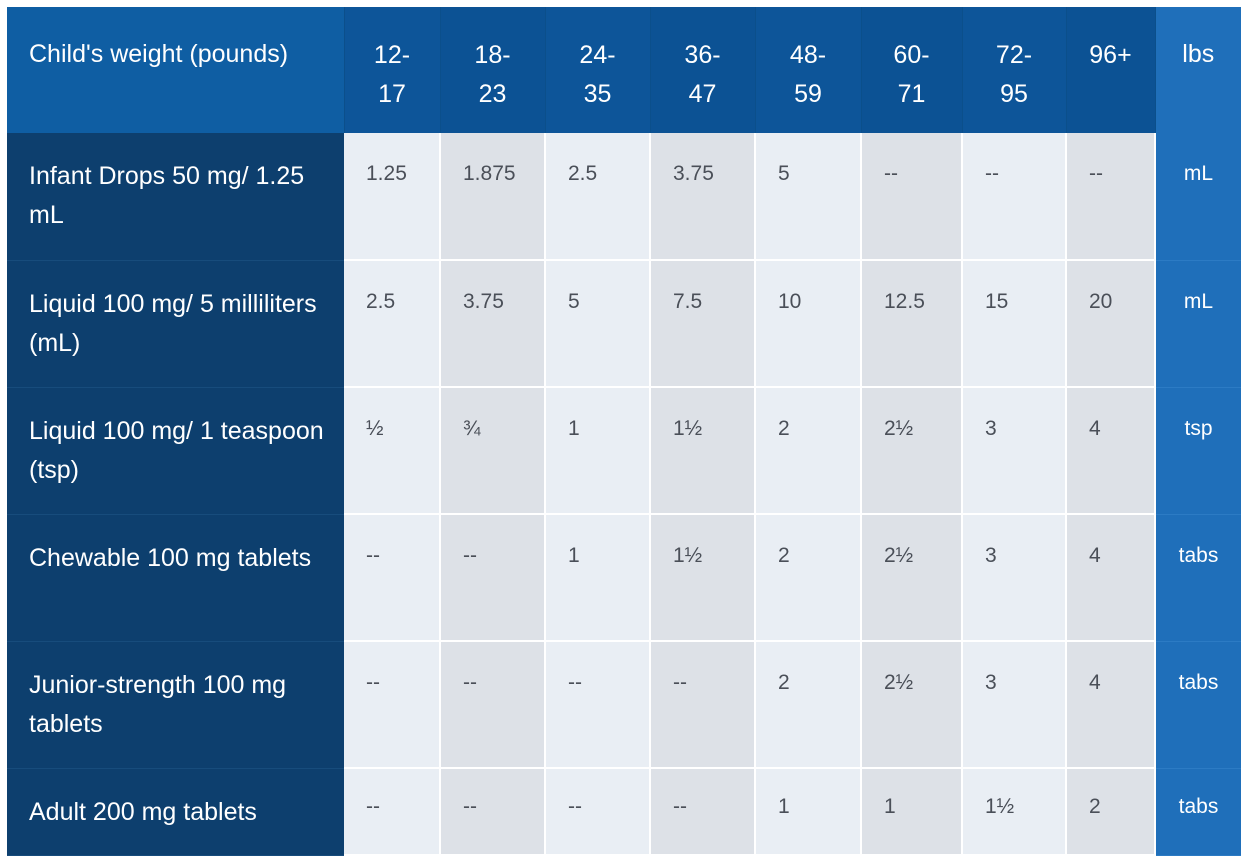 This screenshot has height=868, width=1251. I want to click on table-row: Chewable 100 mg tablets -- -- 1 1½ 2 2½ 3 4 tabs, so click(624, 578).